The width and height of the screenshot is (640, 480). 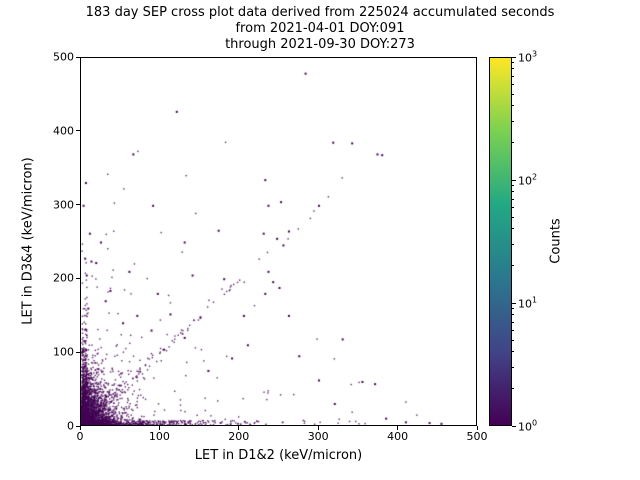 What do you see at coordinates (28, 241) in the screenshot?
I see `y-axis-label: LET in D3&4 (keV/micron)` at bounding box center [28, 241].